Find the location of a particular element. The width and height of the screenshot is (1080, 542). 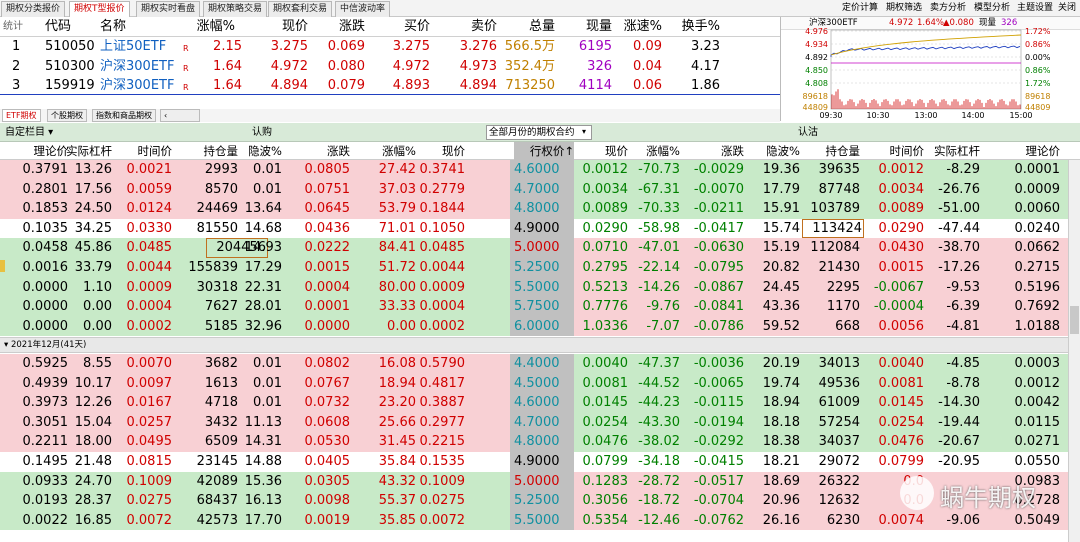

scroll-thumb is located at coordinates (1074, 320).